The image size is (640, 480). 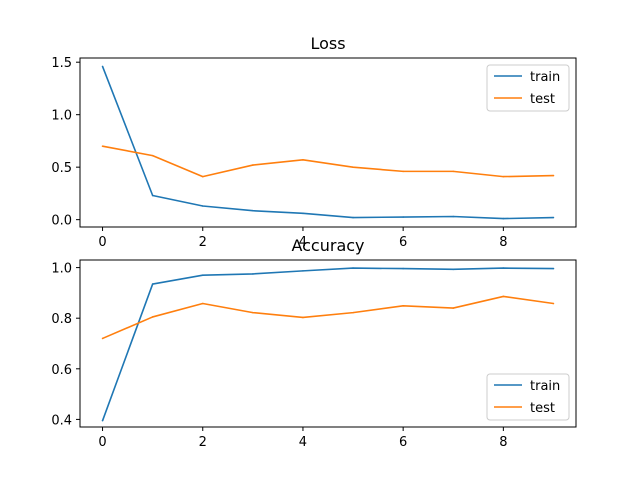 What do you see at coordinates (61, 221) in the screenshot?
I see `y-tick-label: 0.0` at bounding box center [61, 221].